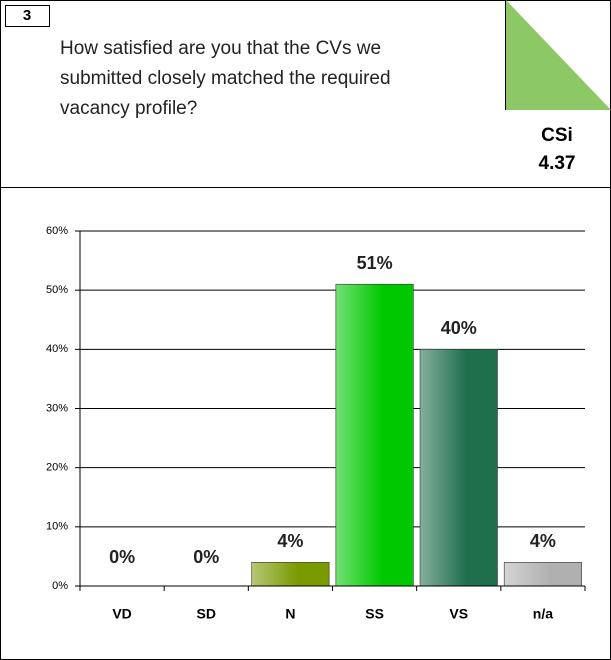  I want to click on y-tick-label: 30%, so click(57, 408).